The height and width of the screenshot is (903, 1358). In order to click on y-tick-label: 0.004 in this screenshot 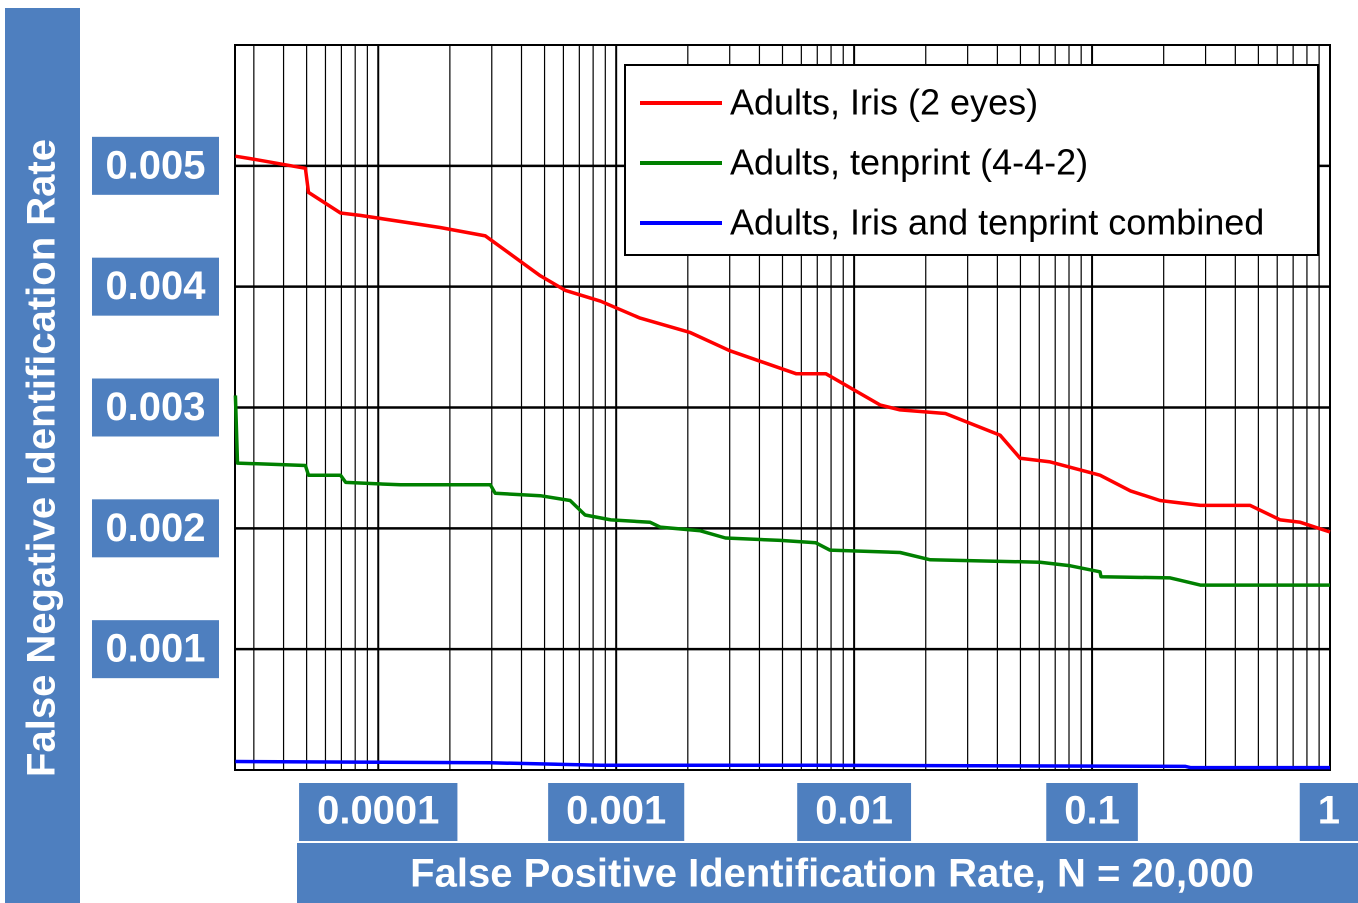, I will do `click(155, 286)`.